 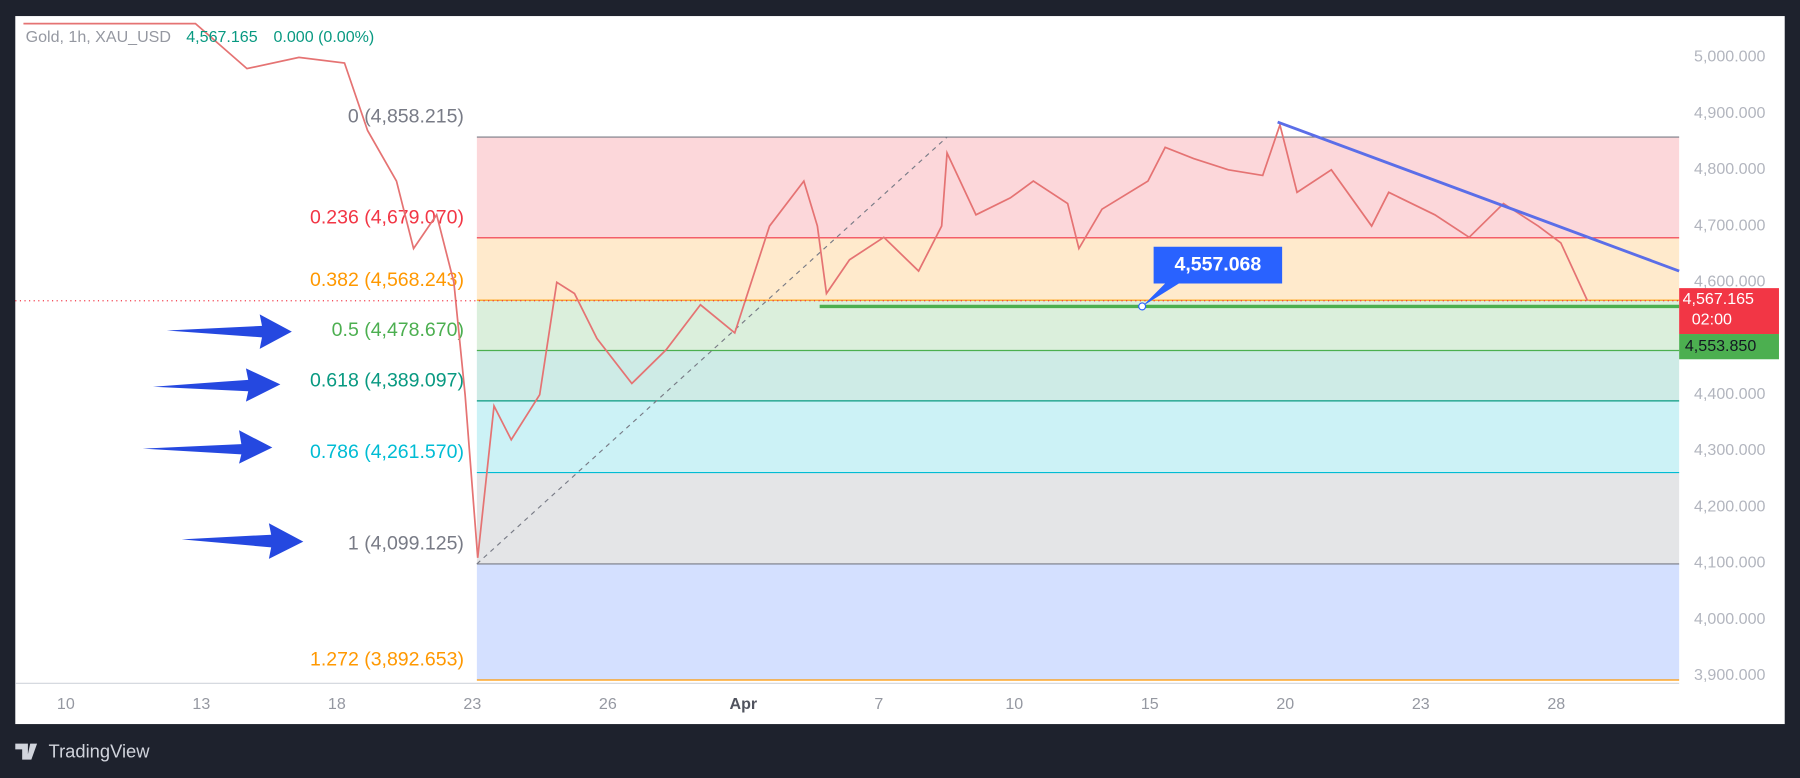 I want to click on arrows, so click(x=223, y=436).